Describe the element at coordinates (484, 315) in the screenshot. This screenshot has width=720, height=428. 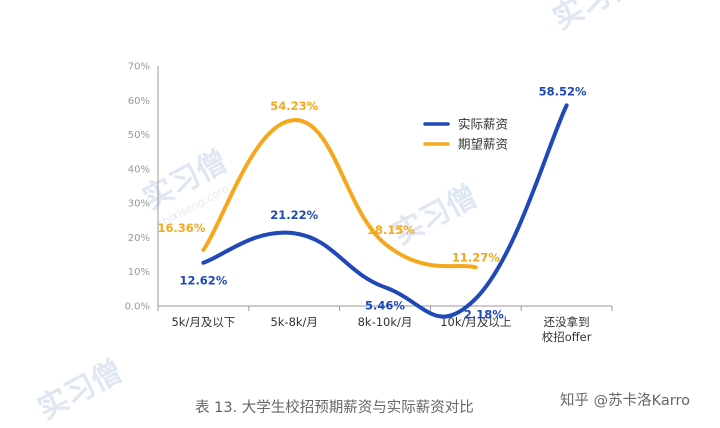
I see `data-label: 2.18%` at that location.